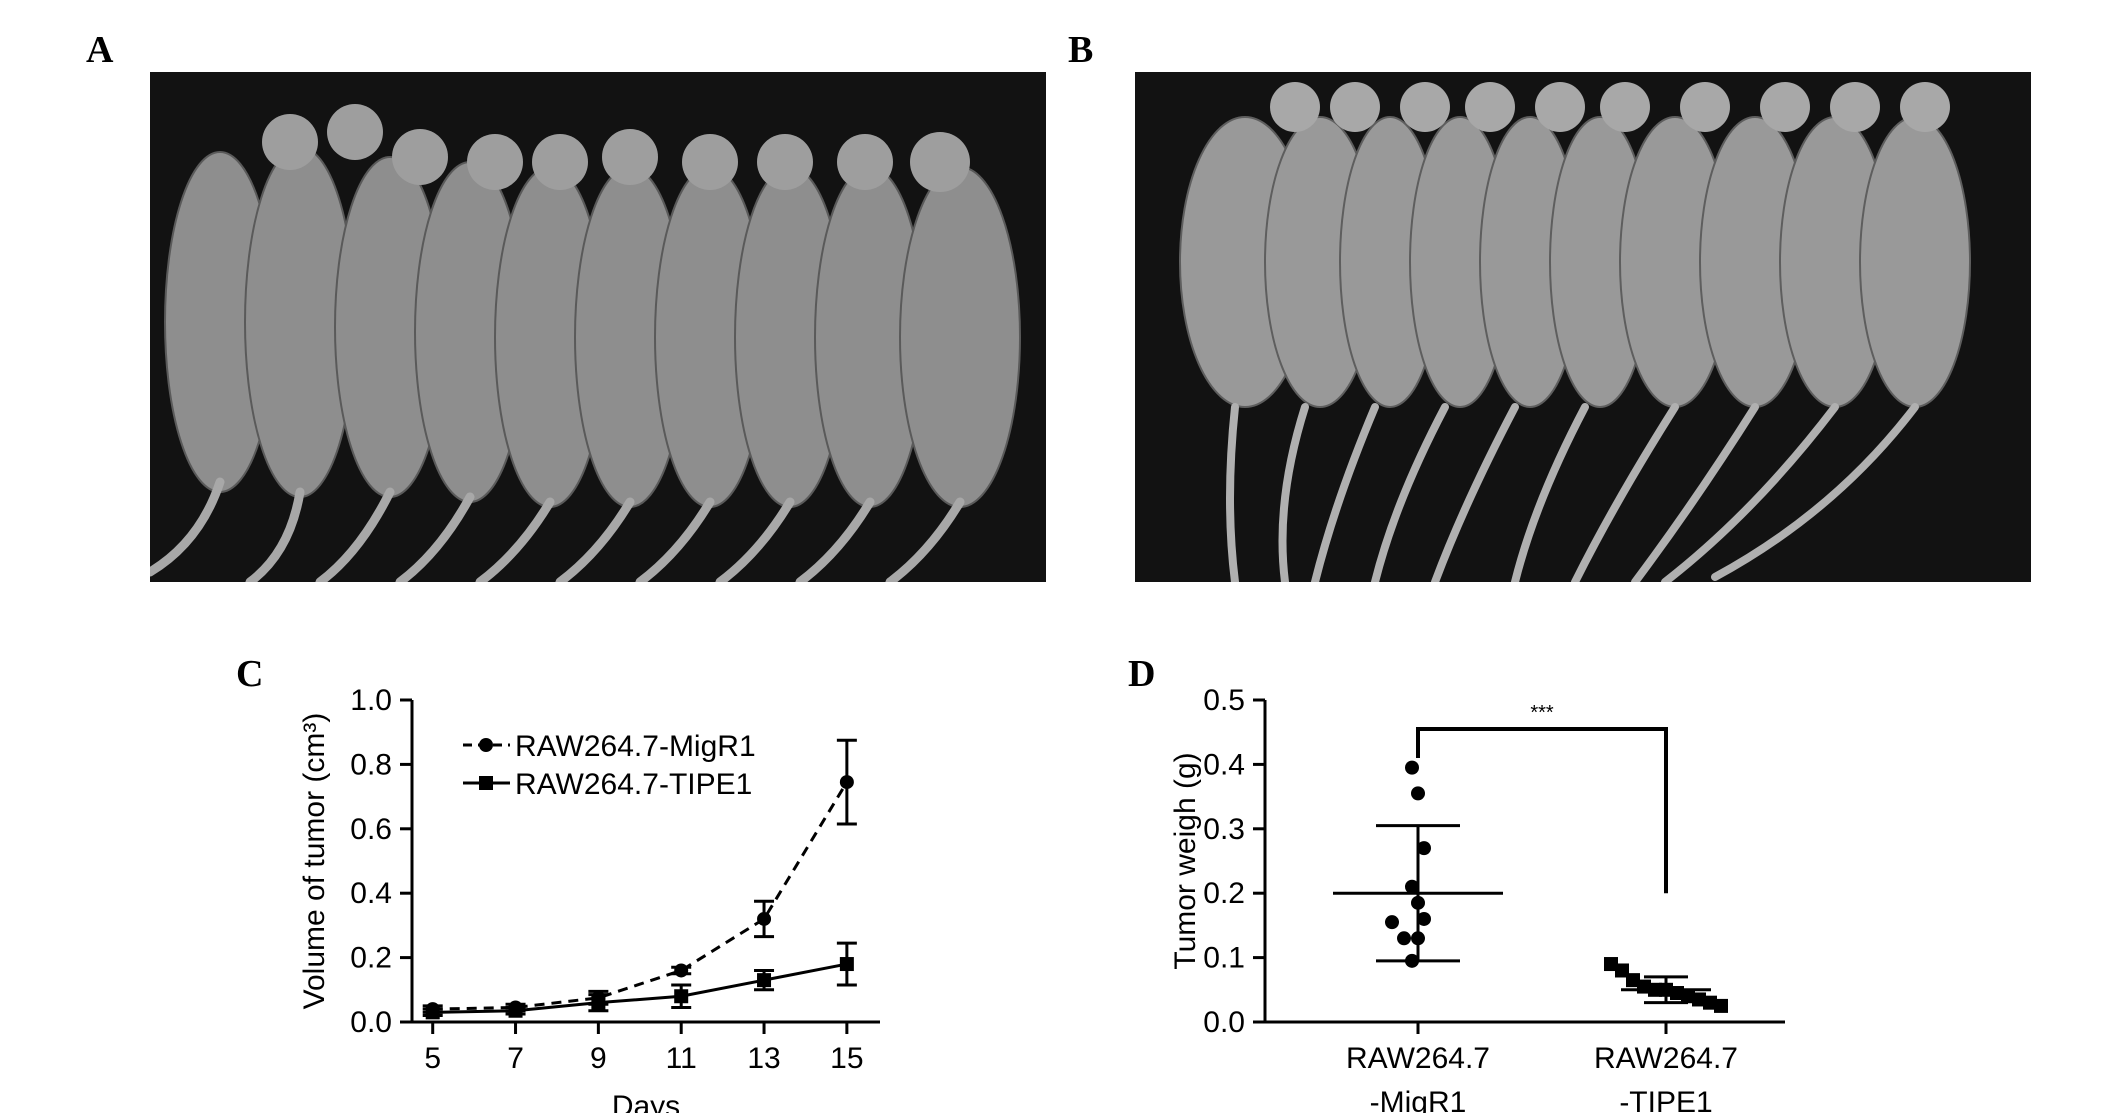  Describe the element at coordinates (1542, 713) in the screenshot. I see `chart-d-significance-label: ***` at that location.